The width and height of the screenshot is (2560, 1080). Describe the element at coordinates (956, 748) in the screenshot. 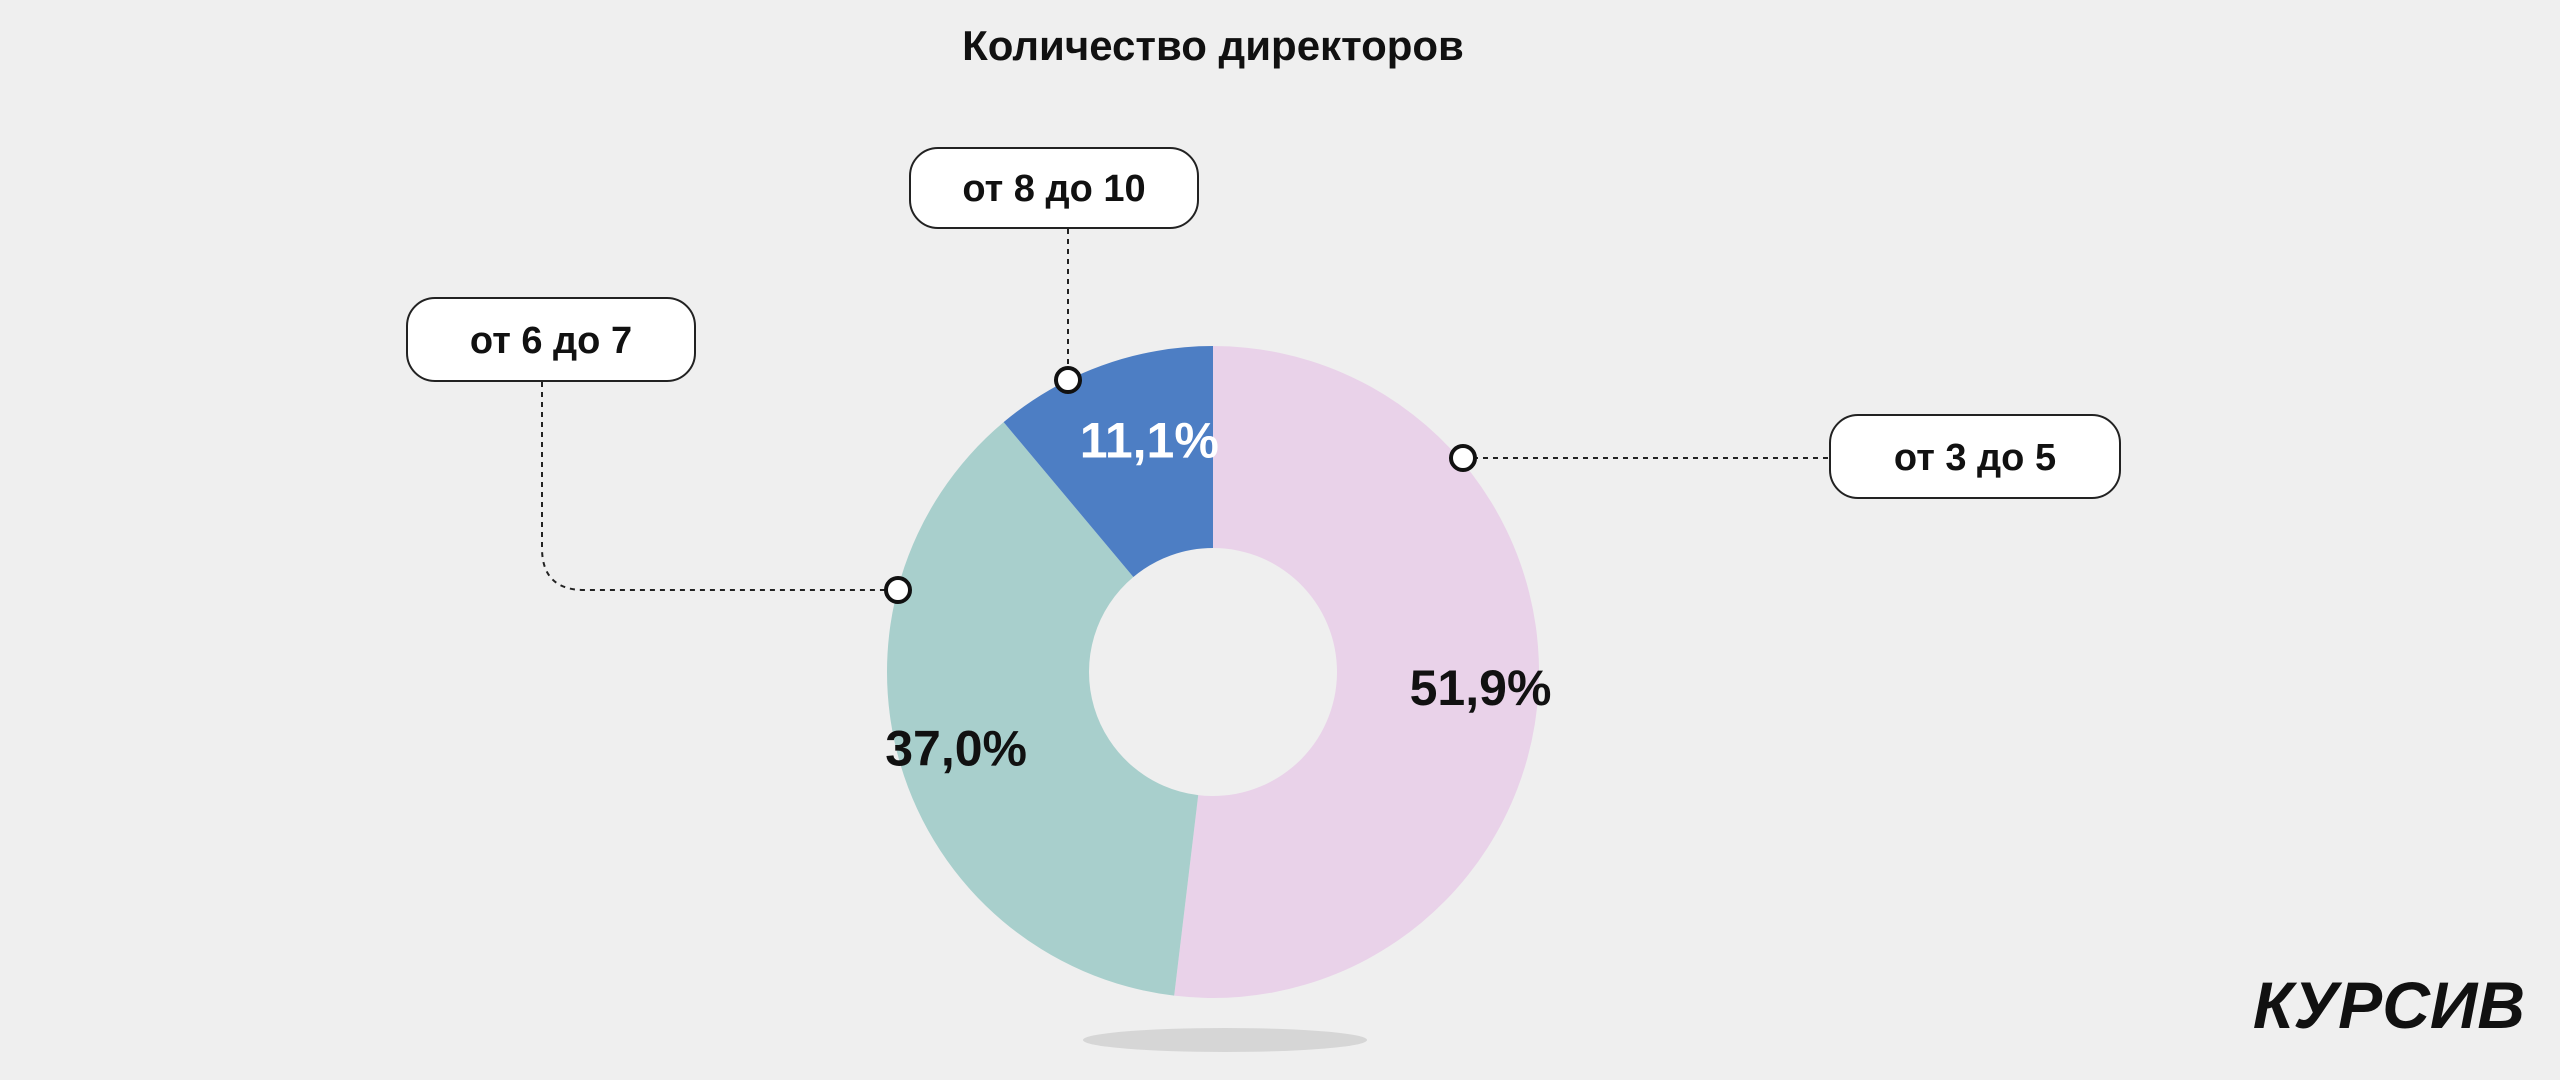

I see `slice-value-label-6-7: 37,0%` at that location.